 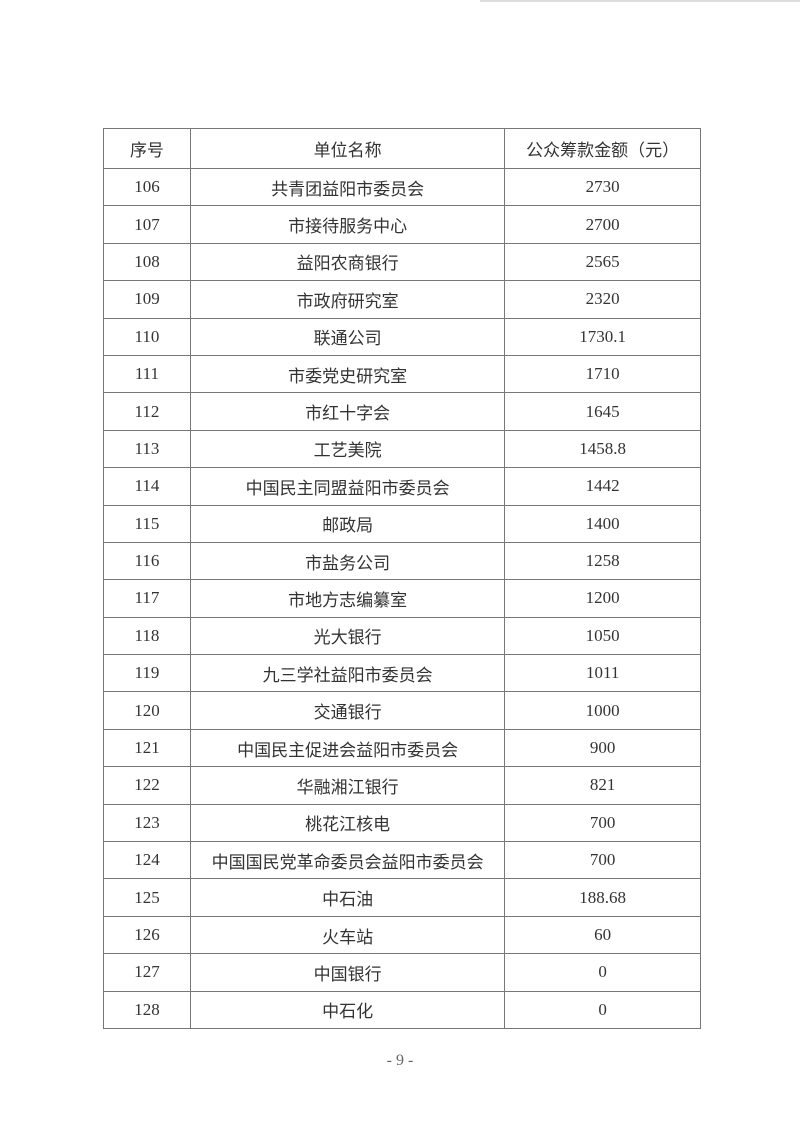 What do you see at coordinates (347, 748) in the screenshot?
I see `cell-unit-name: 中国民主促进会益阳市委员会` at bounding box center [347, 748].